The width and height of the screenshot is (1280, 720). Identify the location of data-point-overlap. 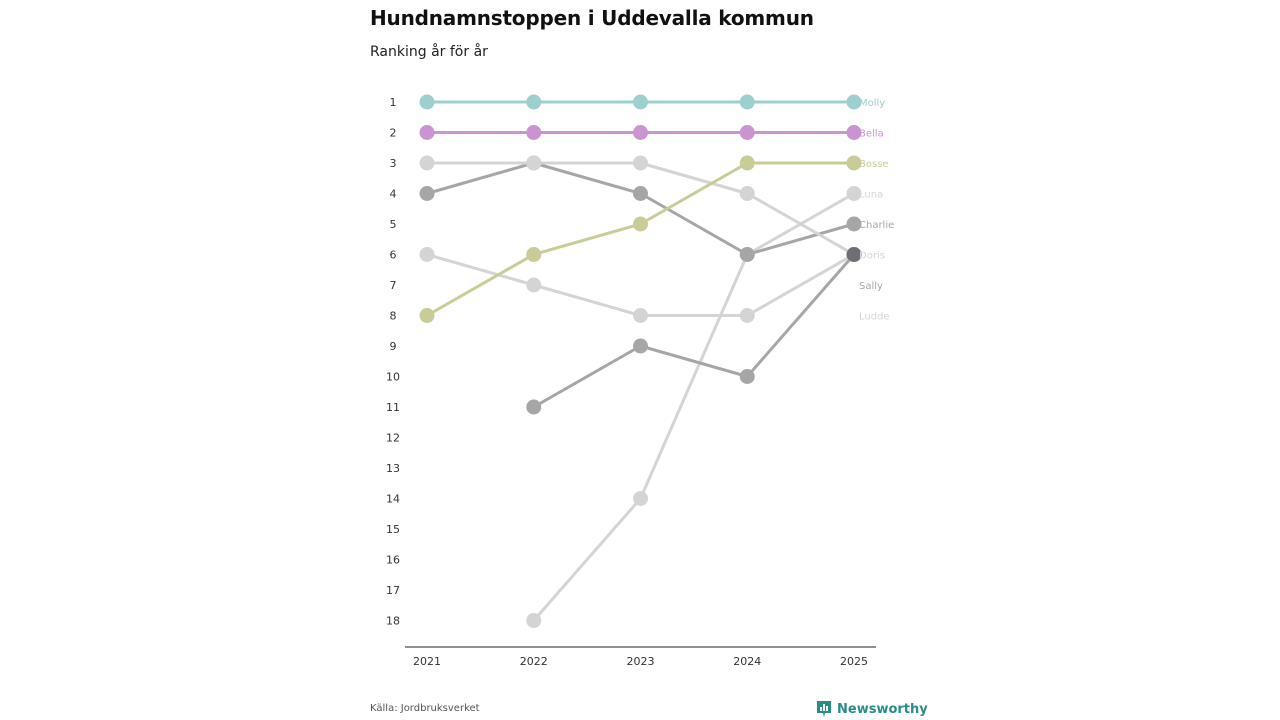
(854, 254).